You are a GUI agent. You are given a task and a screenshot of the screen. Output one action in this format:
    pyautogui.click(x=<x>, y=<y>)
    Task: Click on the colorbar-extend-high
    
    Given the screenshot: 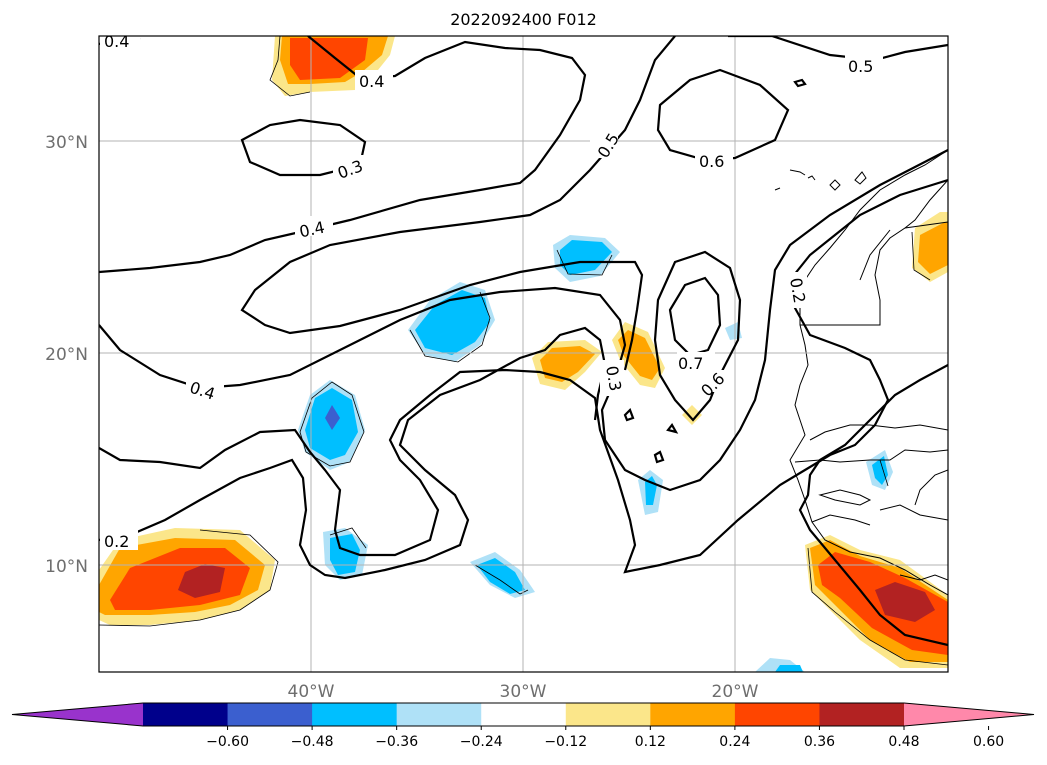 What is the action you would take?
    pyautogui.click(x=969, y=714)
    